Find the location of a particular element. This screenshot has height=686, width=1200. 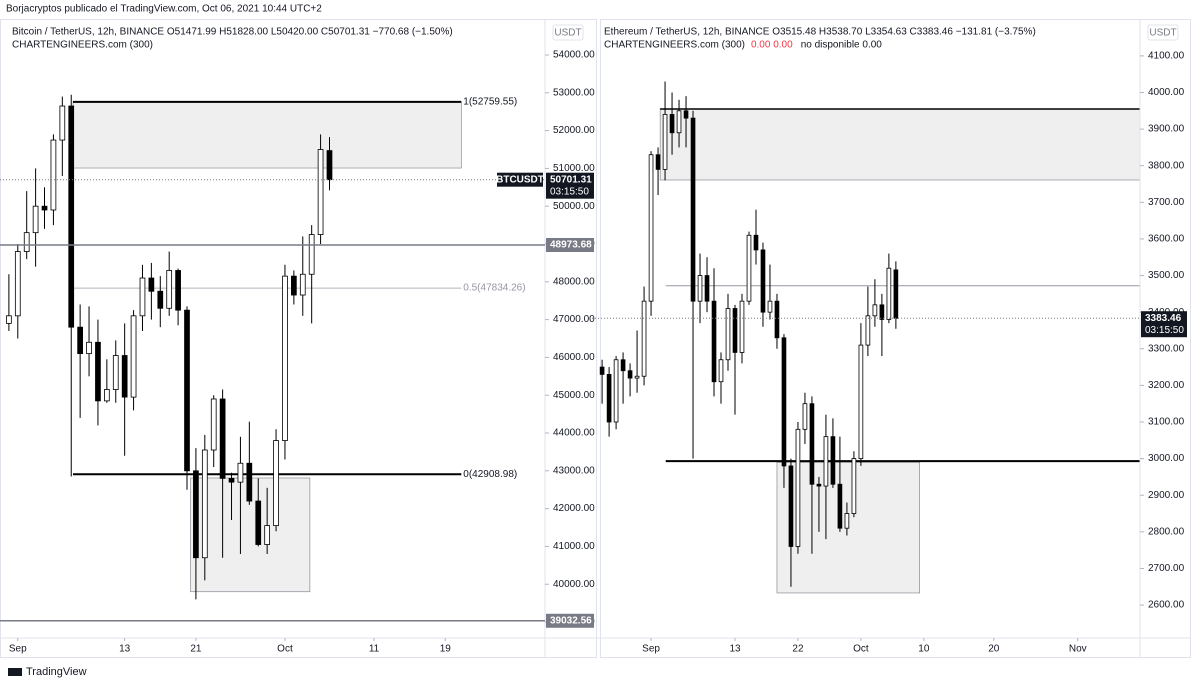

level-label: 0.5(47834.26) is located at coordinates (494, 288).